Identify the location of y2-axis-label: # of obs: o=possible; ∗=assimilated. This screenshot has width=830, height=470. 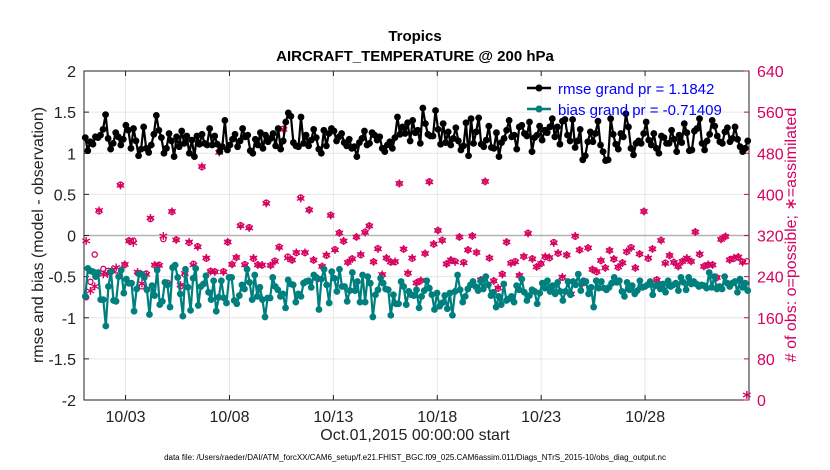
(791, 235).